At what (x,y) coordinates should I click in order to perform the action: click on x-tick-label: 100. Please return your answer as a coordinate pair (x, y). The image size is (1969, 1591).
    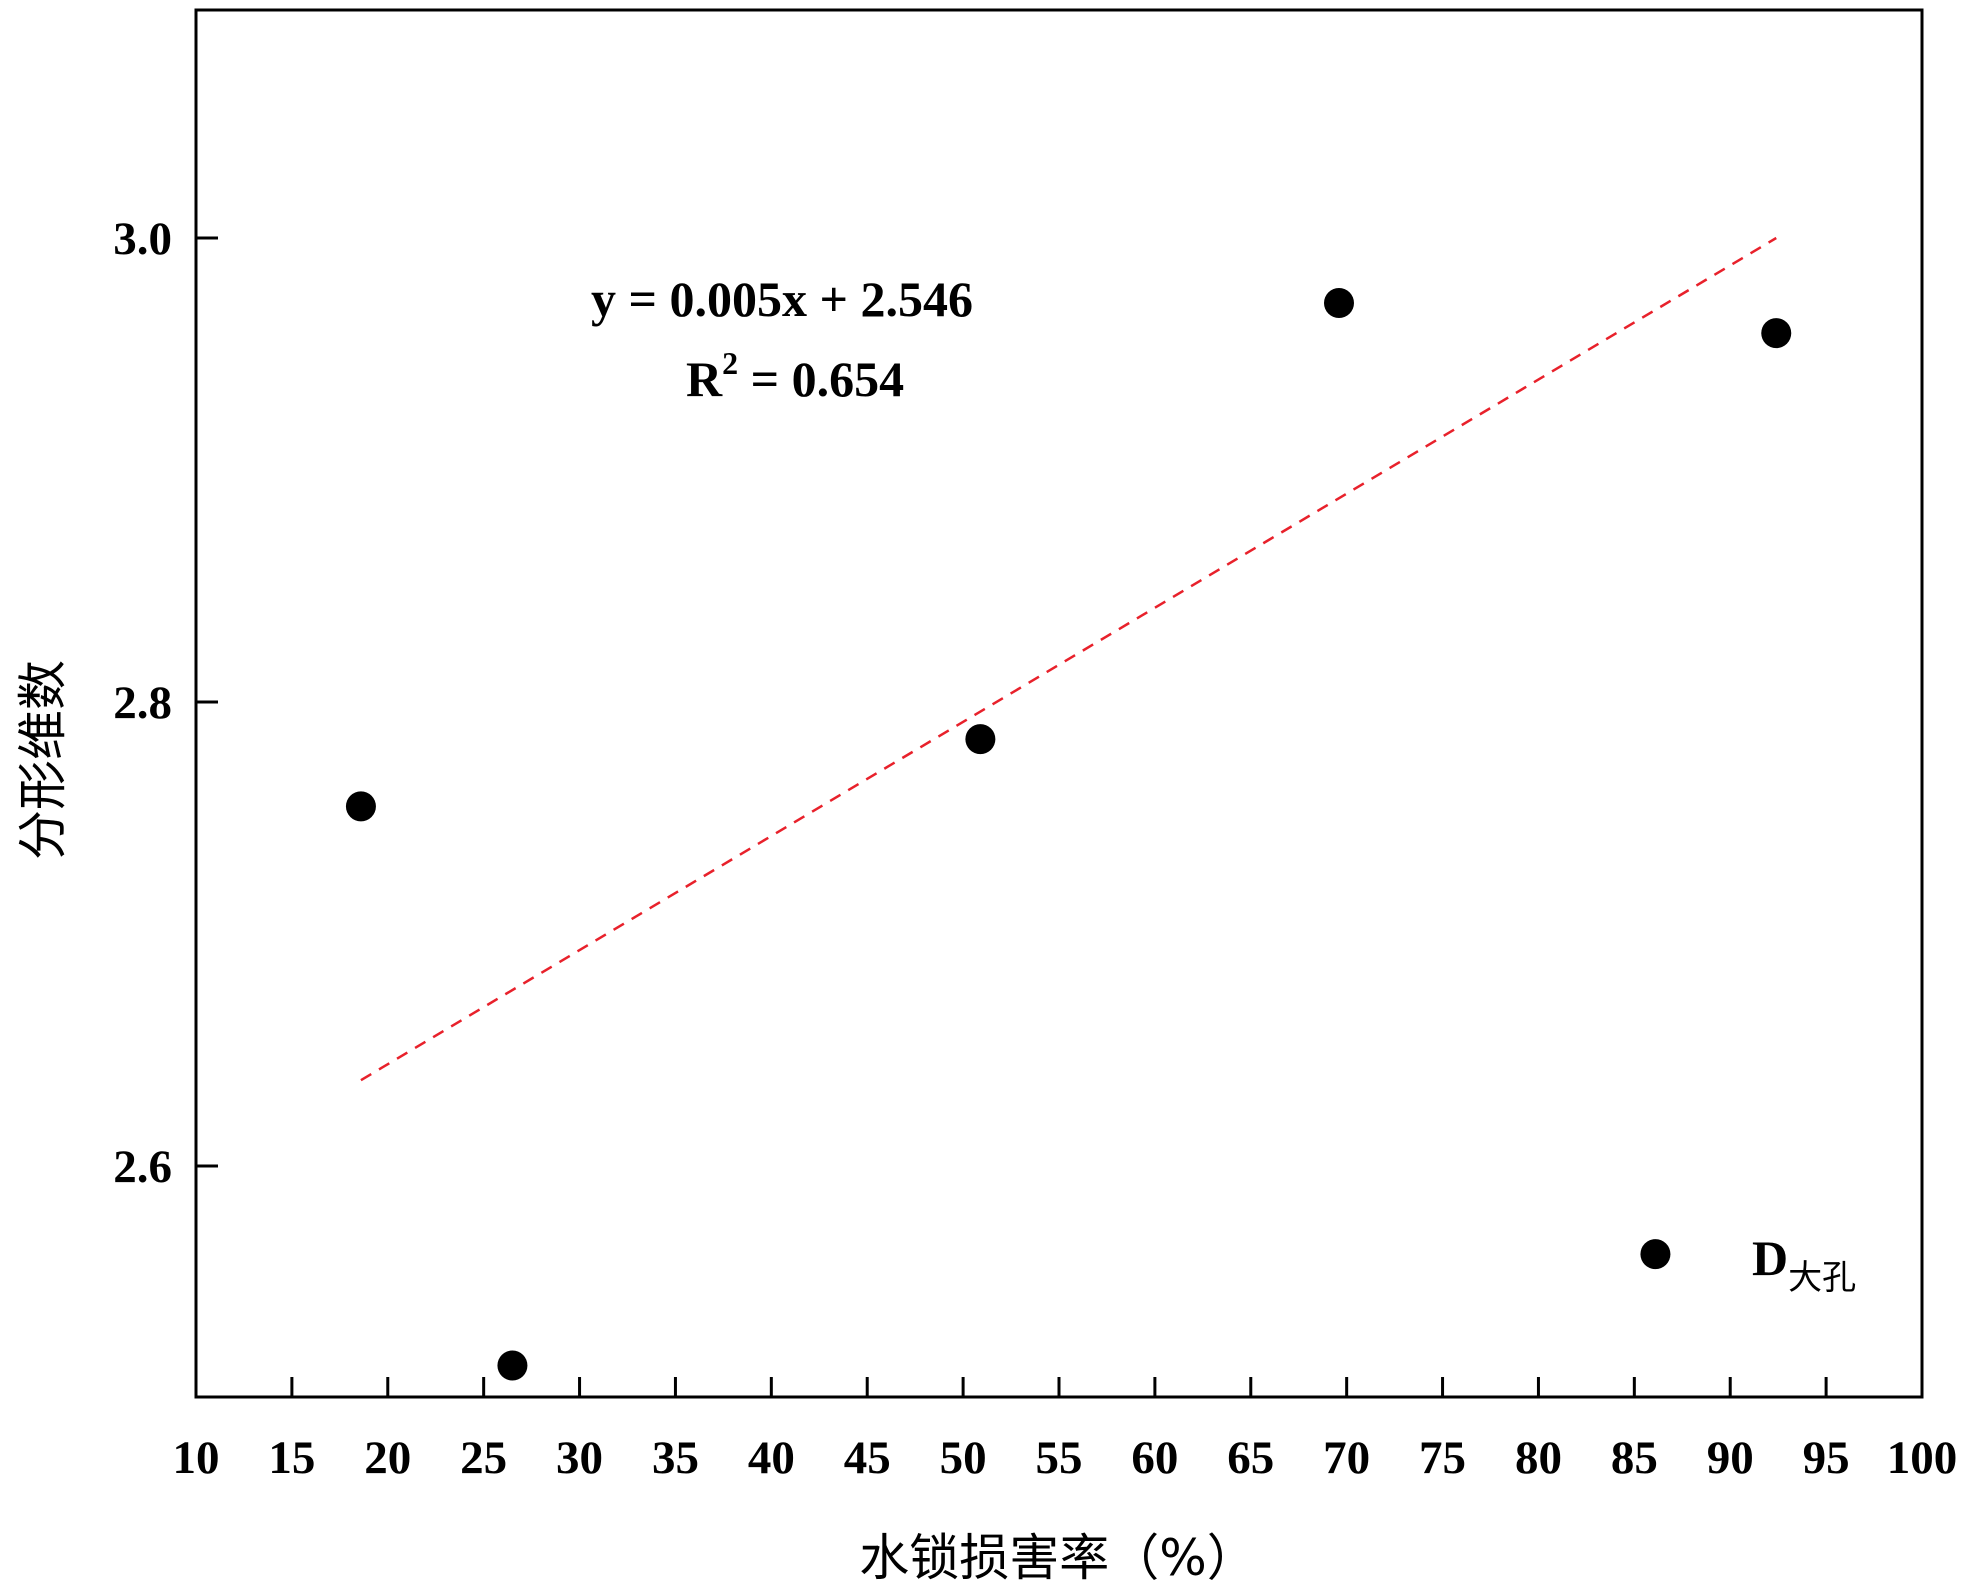
    Looking at the image, I should click on (1922, 1458).